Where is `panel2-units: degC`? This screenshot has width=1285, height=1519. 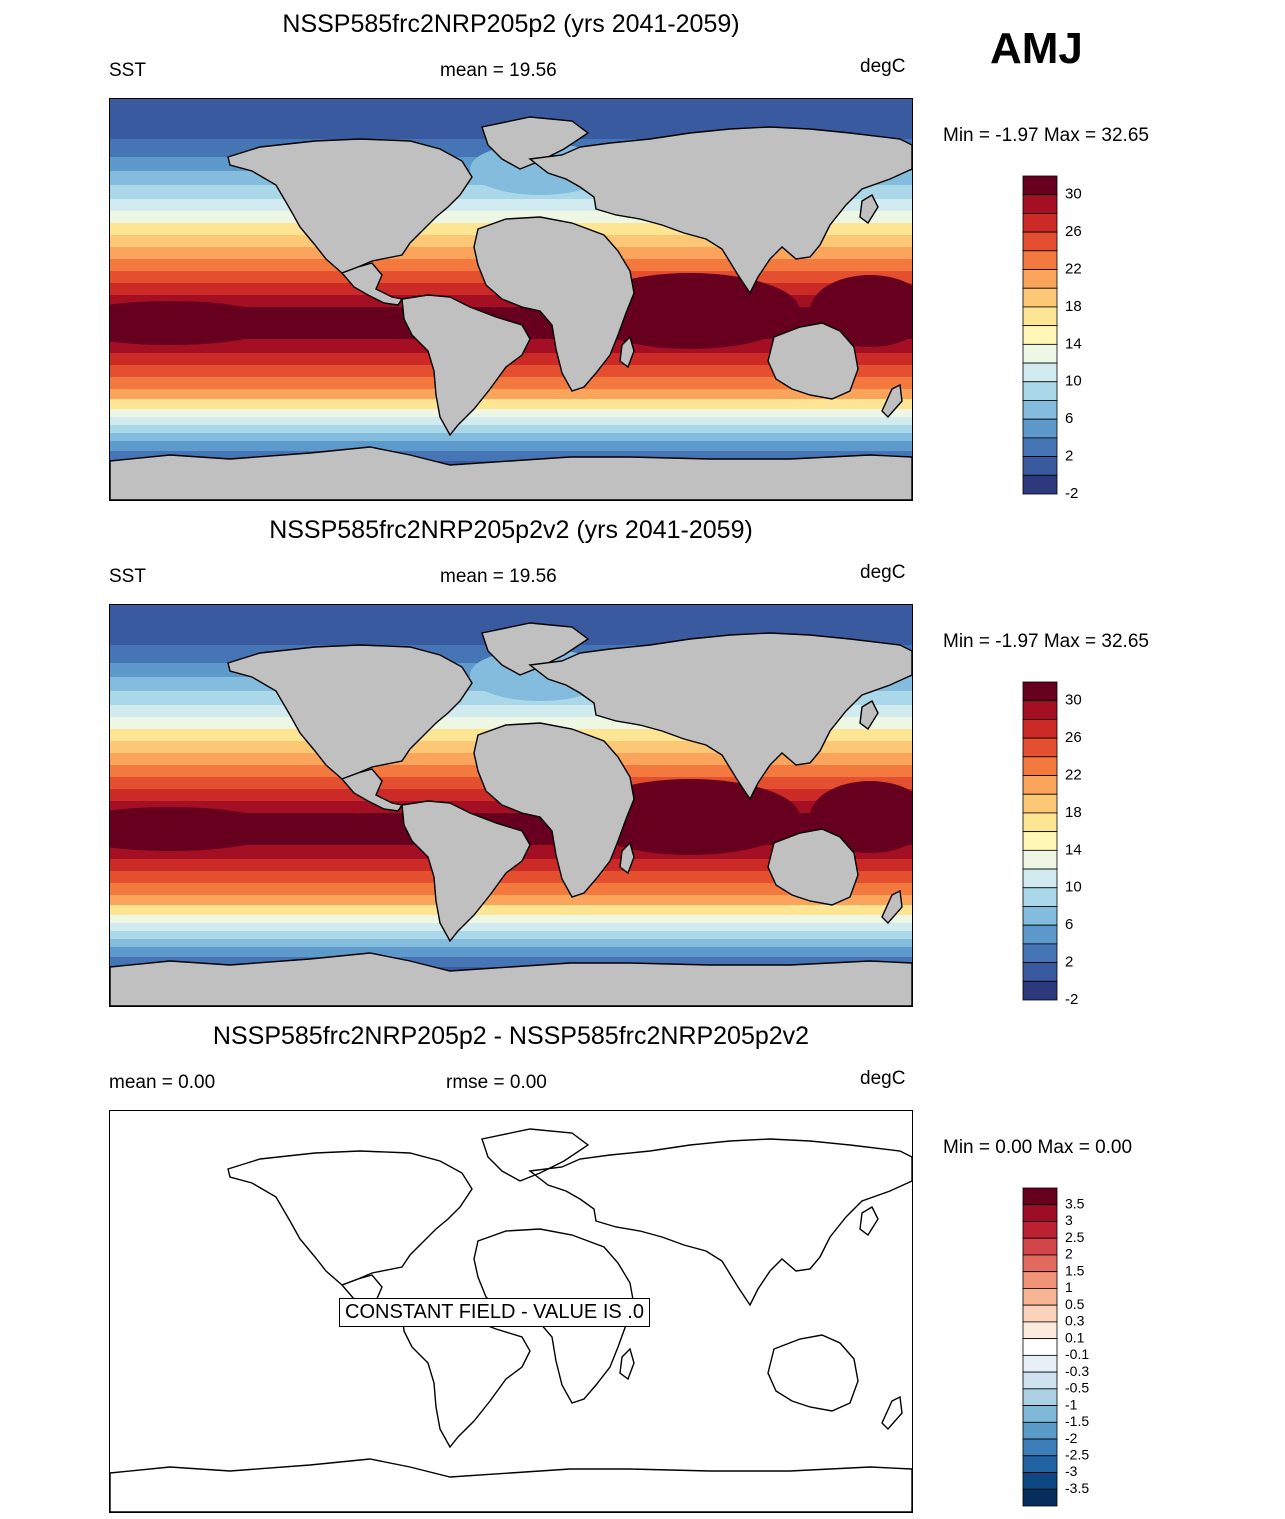
panel2-units: degC is located at coordinates (883, 572).